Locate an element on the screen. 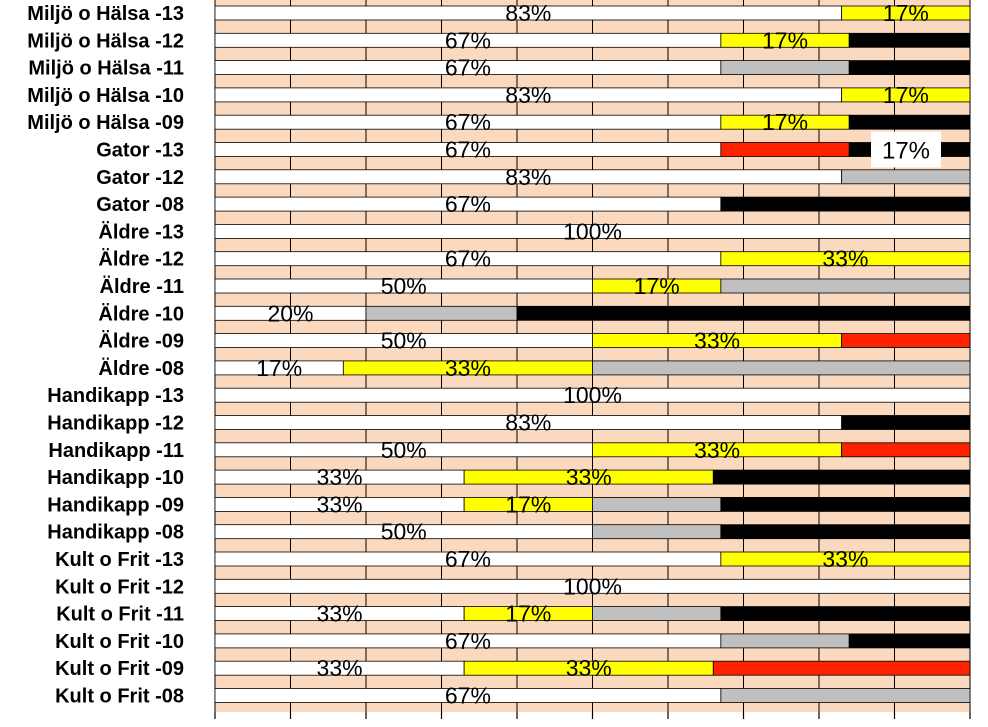  category-label: Handikapp -12 is located at coordinates (115, 424).